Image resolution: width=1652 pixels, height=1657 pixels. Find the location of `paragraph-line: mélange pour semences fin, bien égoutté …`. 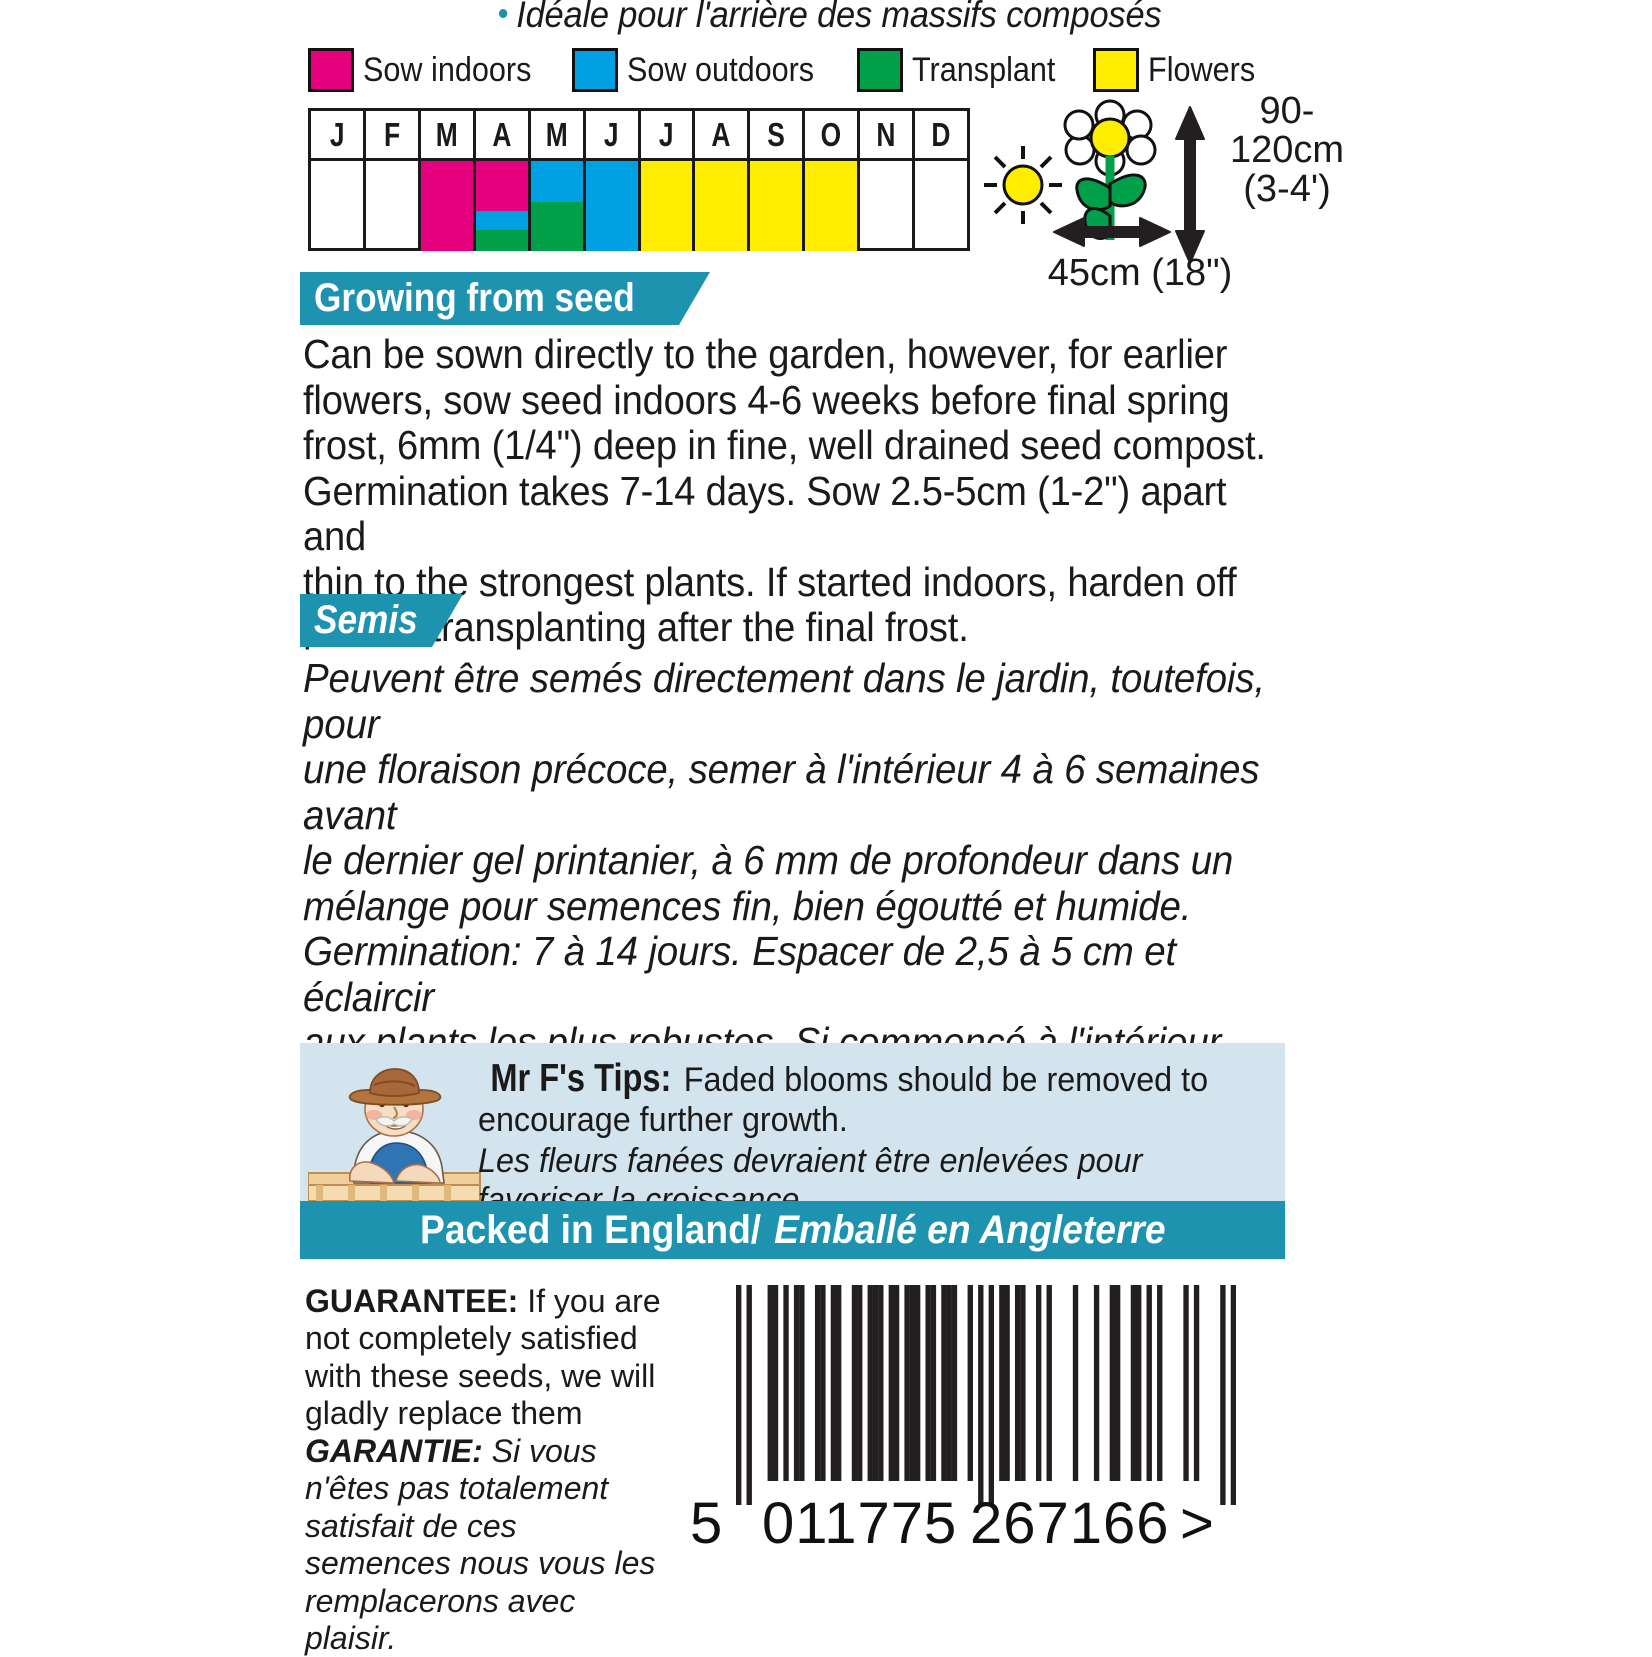

paragraph-line: mélange pour semences fin, bien égoutté … is located at coordinates (747, 905).